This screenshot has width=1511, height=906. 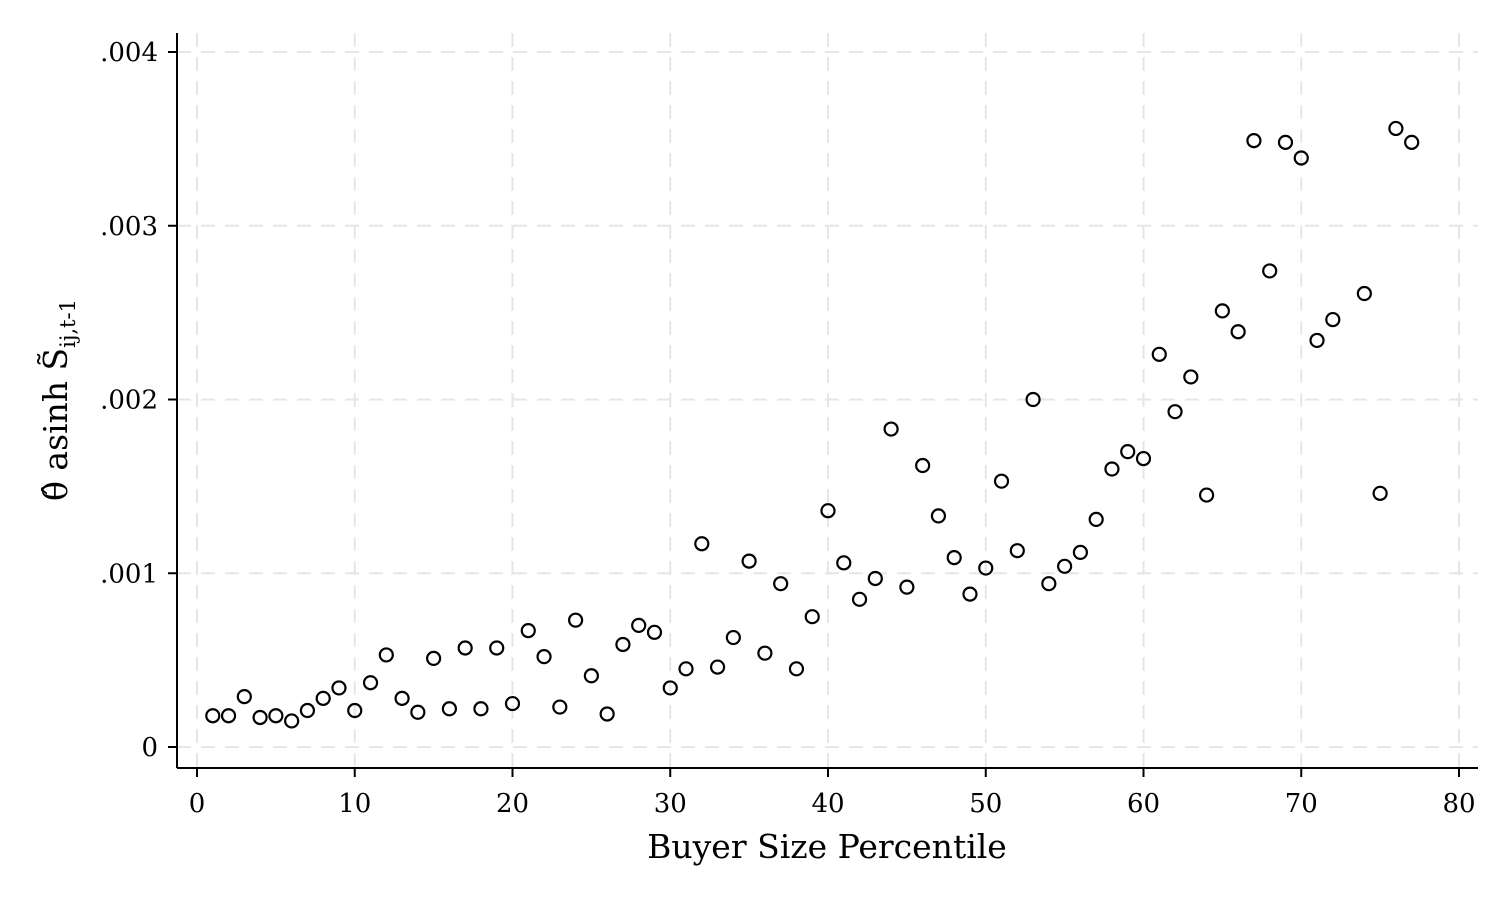 I want to click on x-tick-label: 80, so click(x=1458, y=804).